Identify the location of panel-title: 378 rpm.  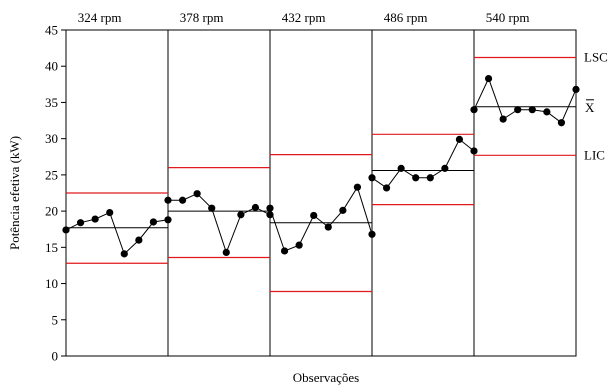
(202, 17).